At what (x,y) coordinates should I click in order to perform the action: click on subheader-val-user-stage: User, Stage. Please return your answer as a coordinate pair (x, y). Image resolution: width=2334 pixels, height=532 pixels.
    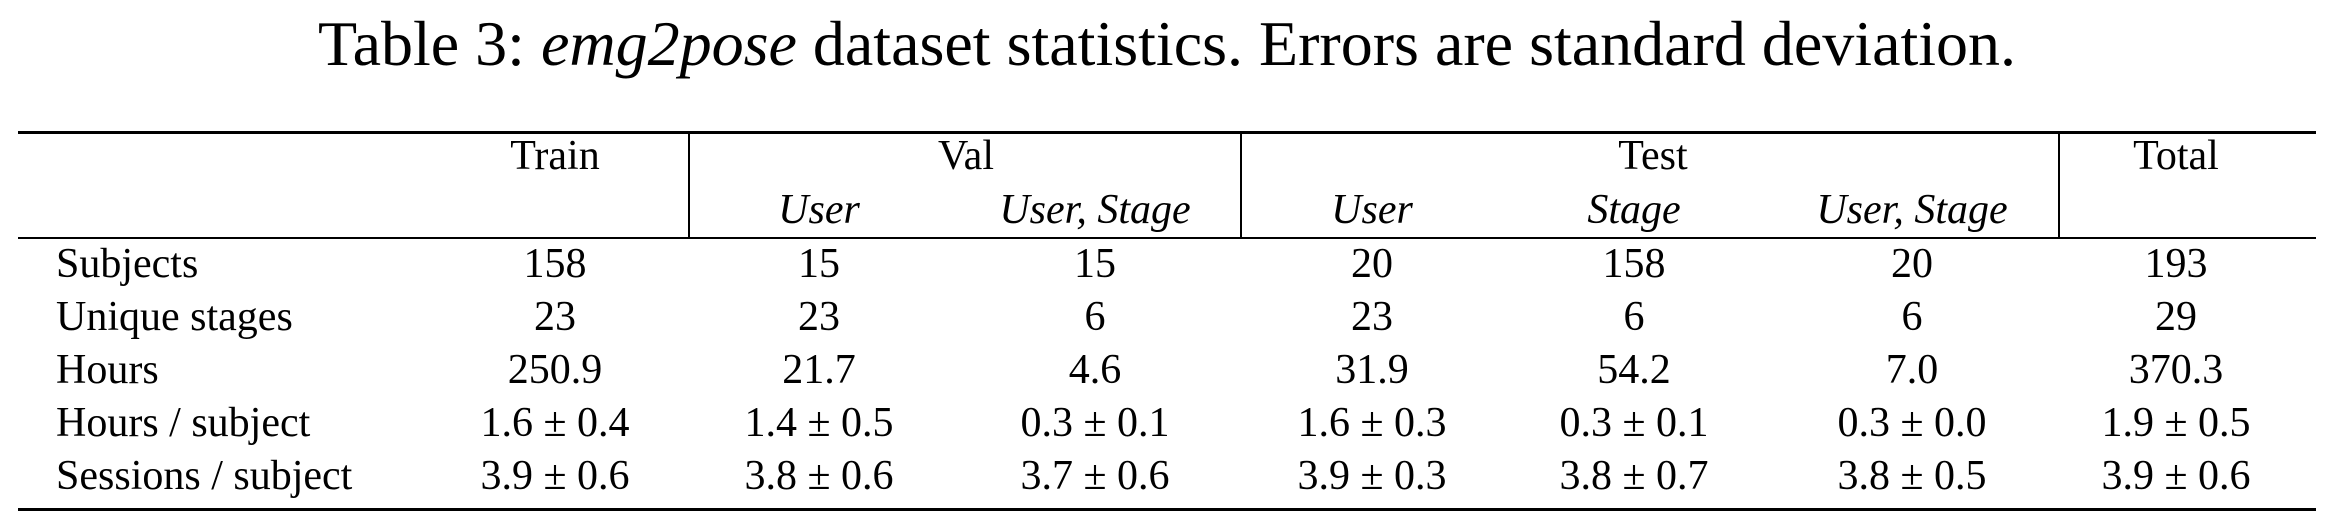
    Looking at the image, I should click on (1095, 210).